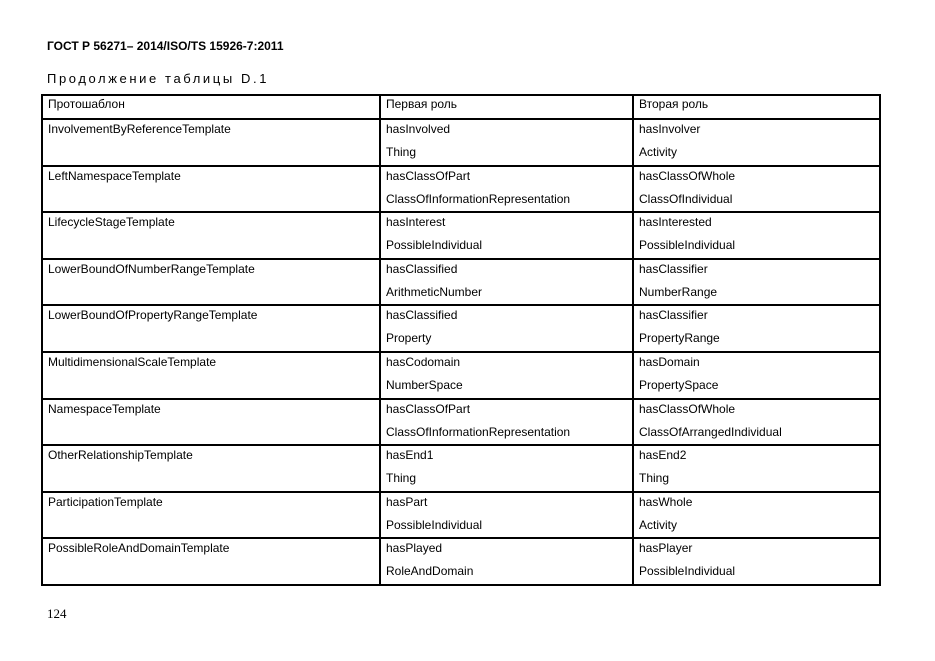 This screenshot has height=661, width=935. What do you see at coordinates (756, 375) in the screenshot?
I see `role2-cell: hasDomain PropertySpace` at bounding box center [756, 375].